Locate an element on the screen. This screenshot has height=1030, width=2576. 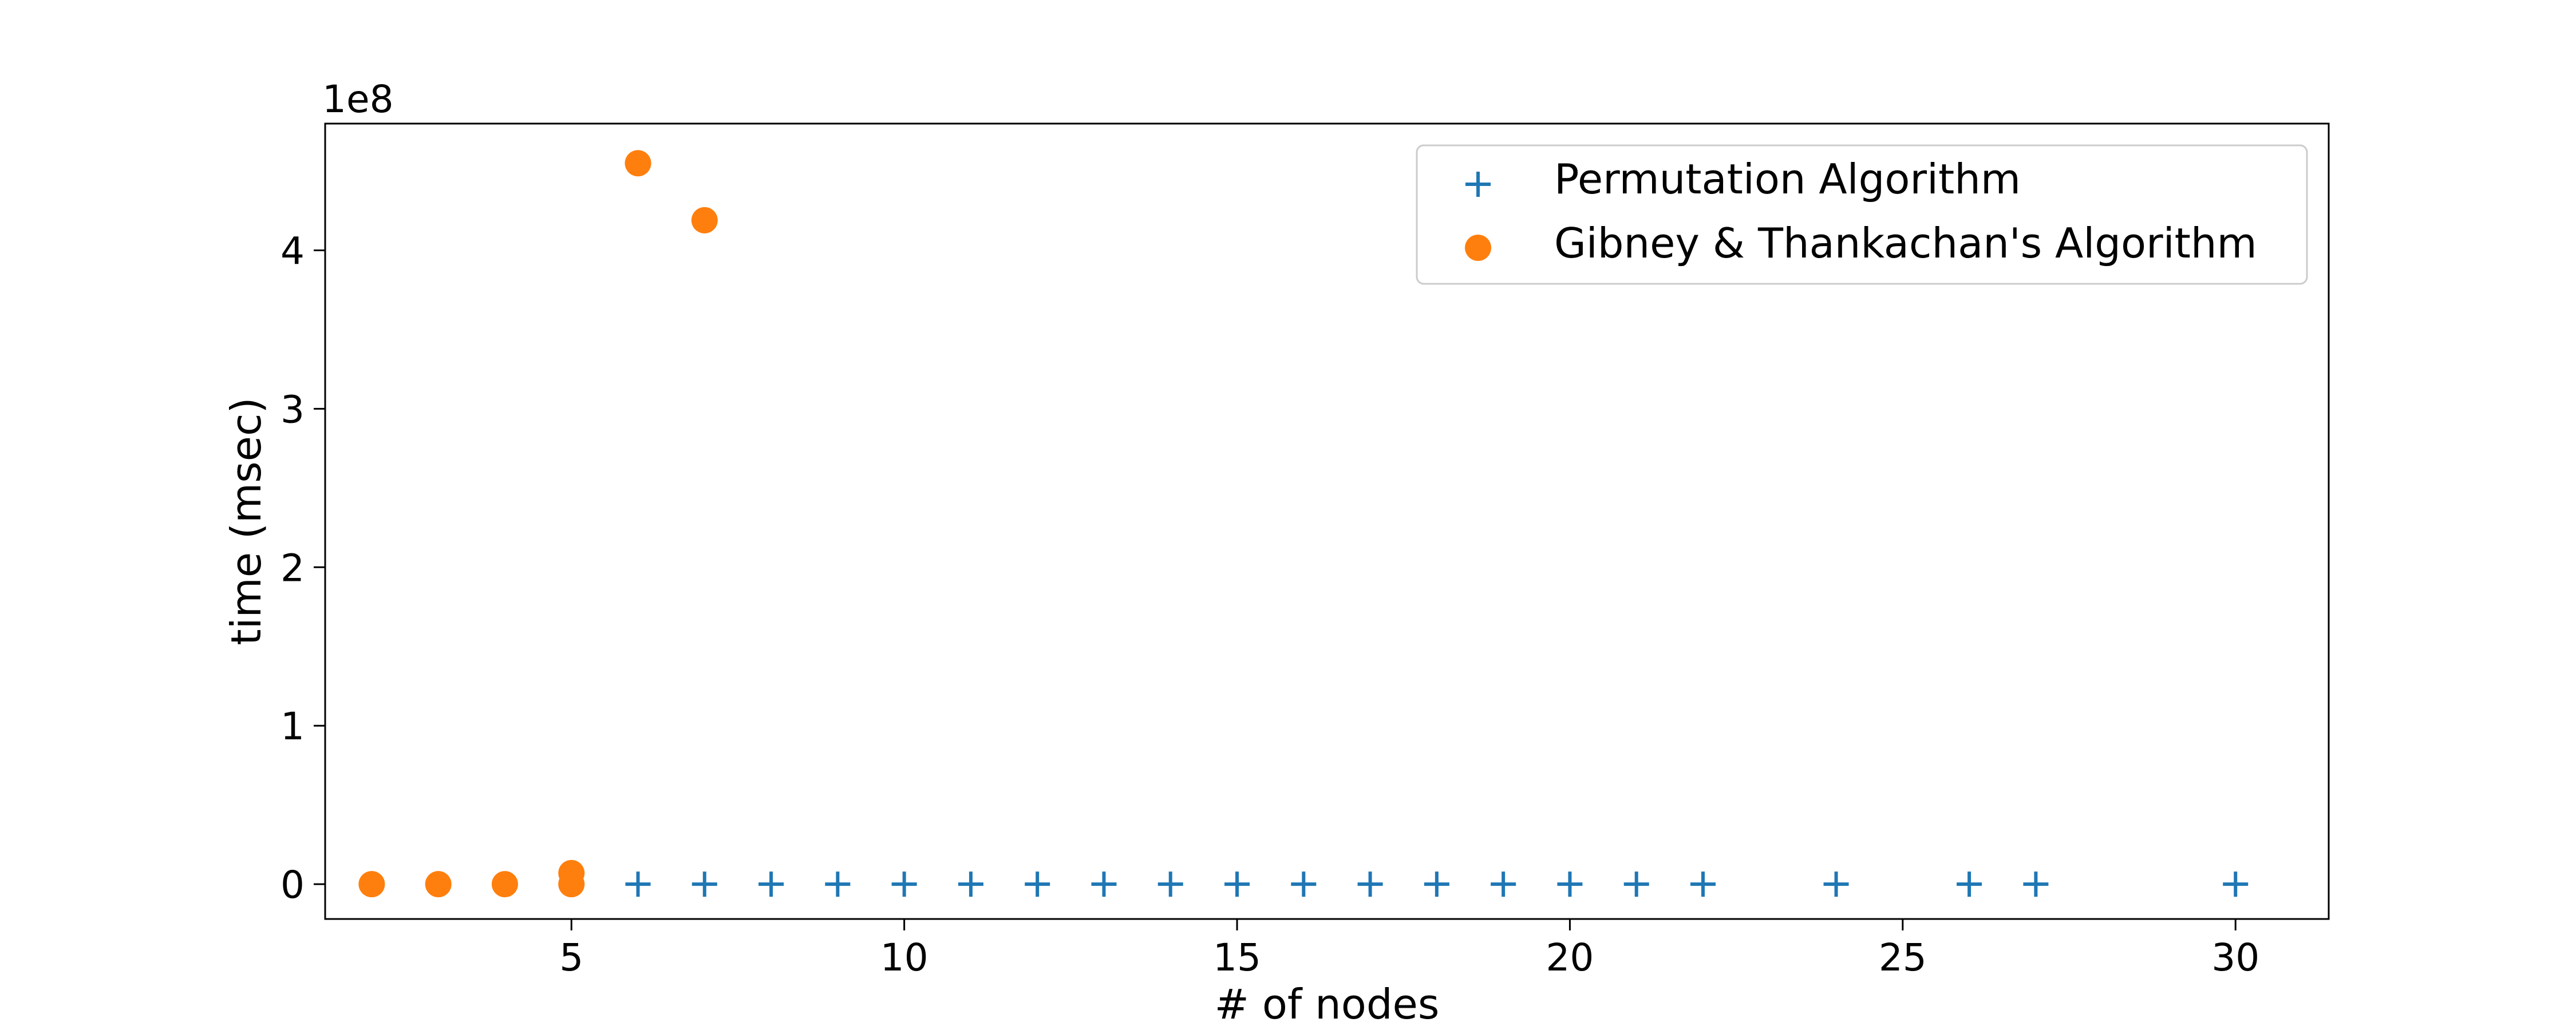
legend-box is located at coordinates (1862, 214).